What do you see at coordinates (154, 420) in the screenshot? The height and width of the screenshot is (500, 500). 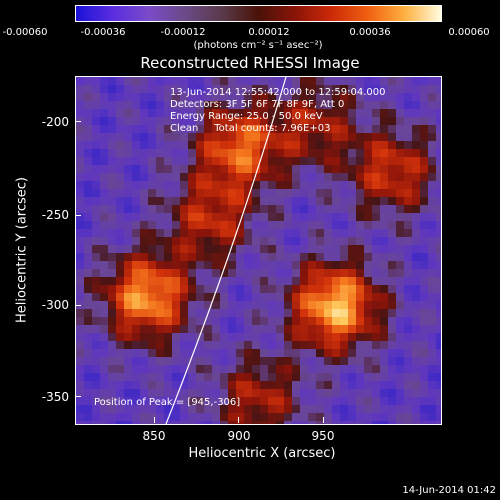 I see `x-tick` at bounding box center [154, 420].